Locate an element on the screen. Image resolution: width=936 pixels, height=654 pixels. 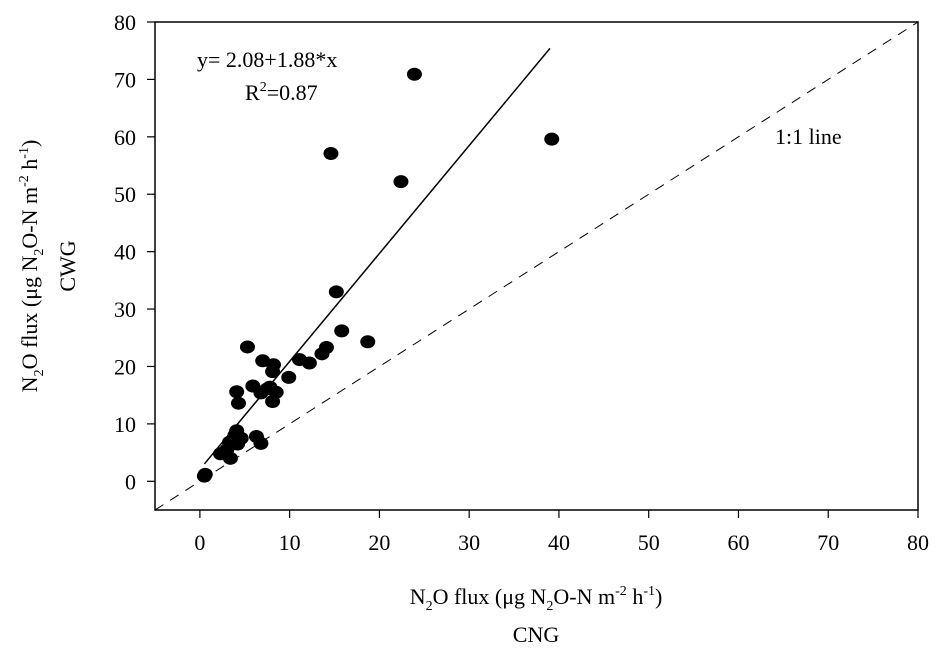
r-squared-label: R2=0.87 is located at coordinates (281, 92).